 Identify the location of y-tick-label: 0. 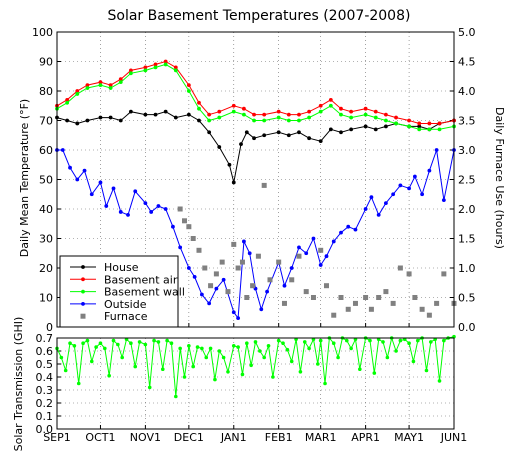
(49, 327).